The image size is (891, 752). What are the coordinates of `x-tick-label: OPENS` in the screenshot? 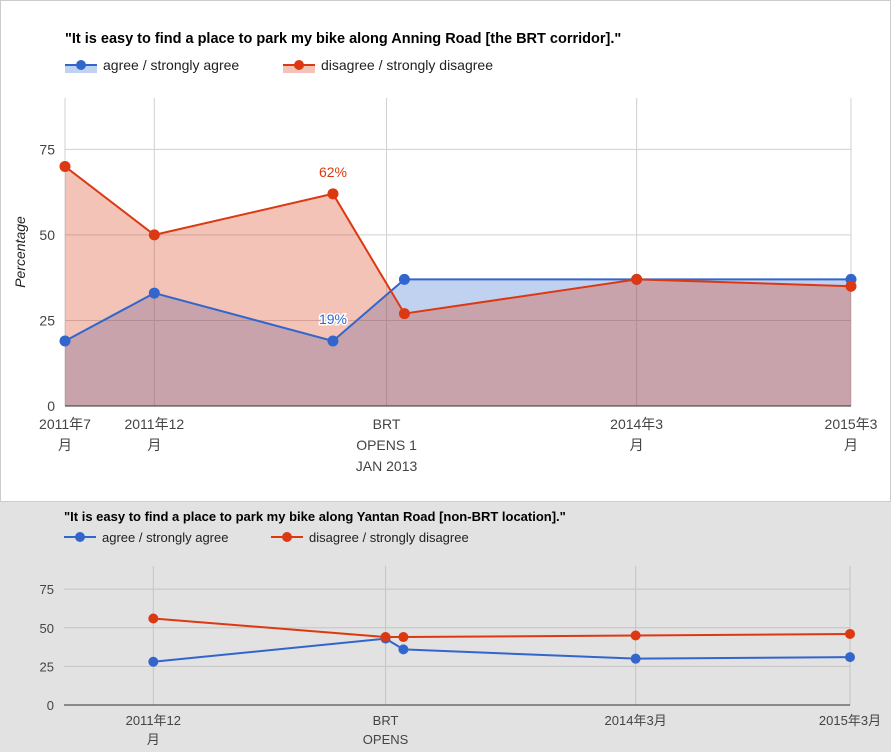 It's located at (386, 739).